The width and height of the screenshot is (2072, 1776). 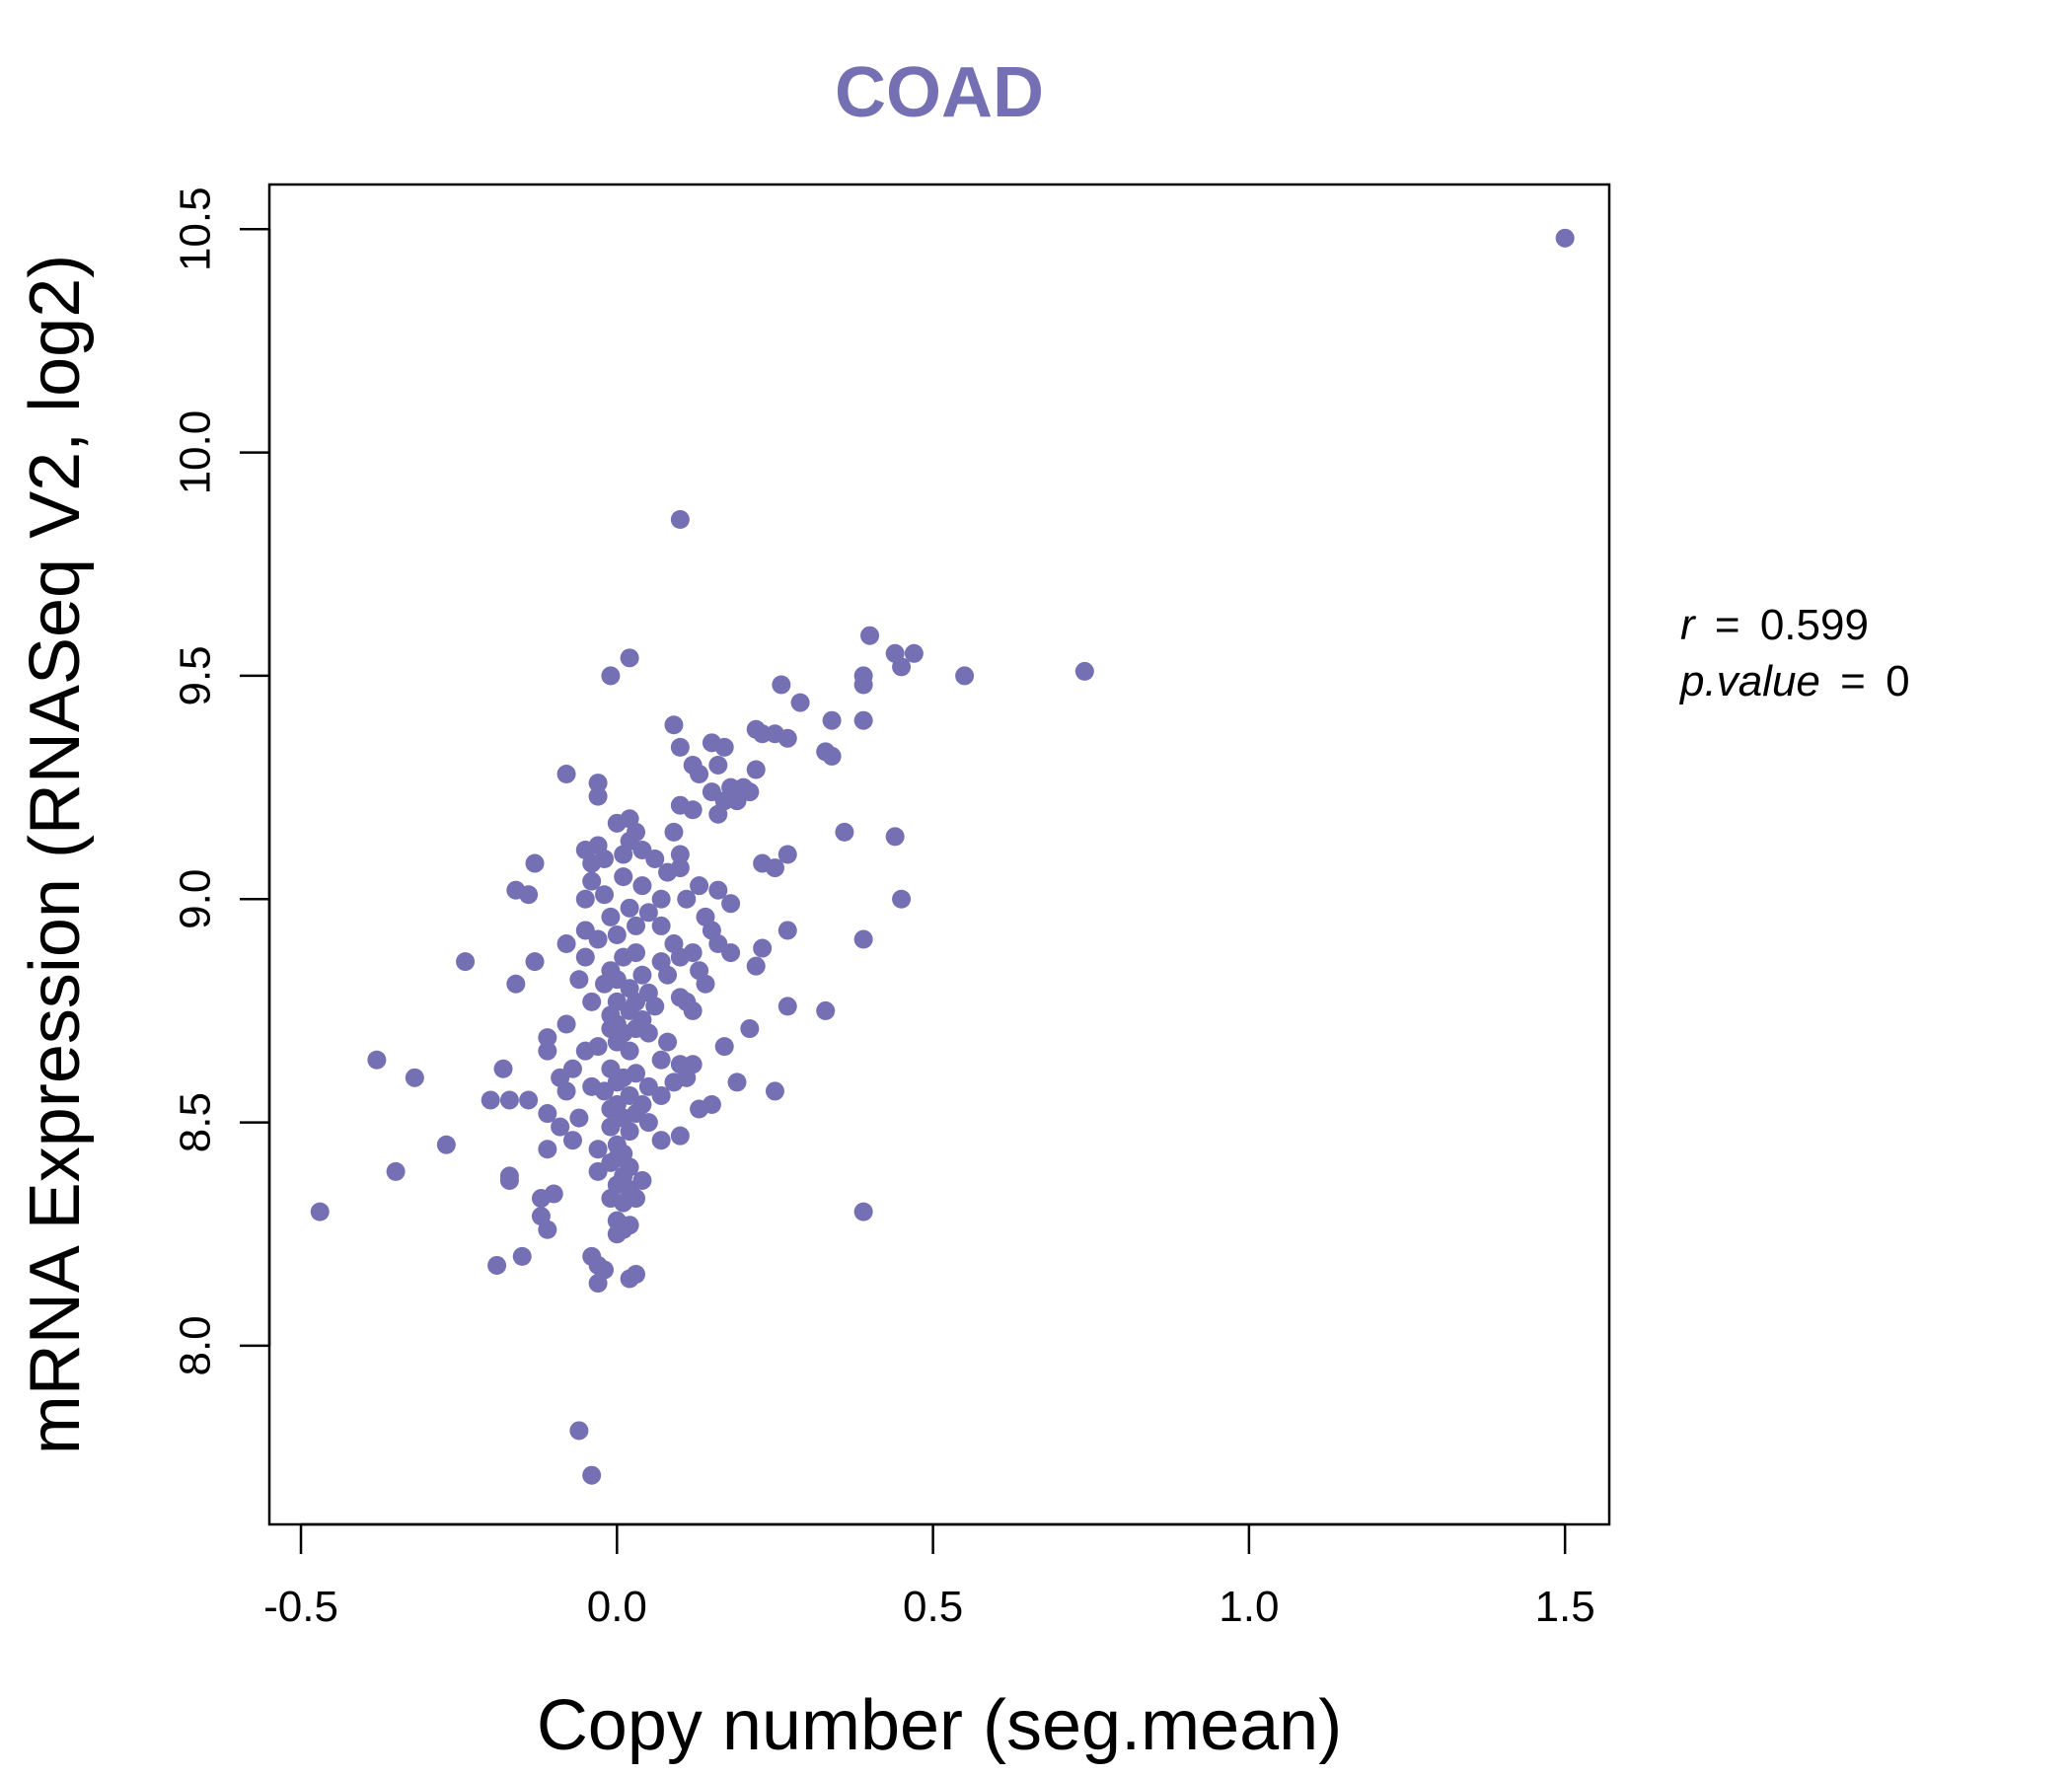 What do you see at coordinates (196, 453) in the screenshot?
I see `y-tick-label: 10.0` at bounding box center [196, 453].